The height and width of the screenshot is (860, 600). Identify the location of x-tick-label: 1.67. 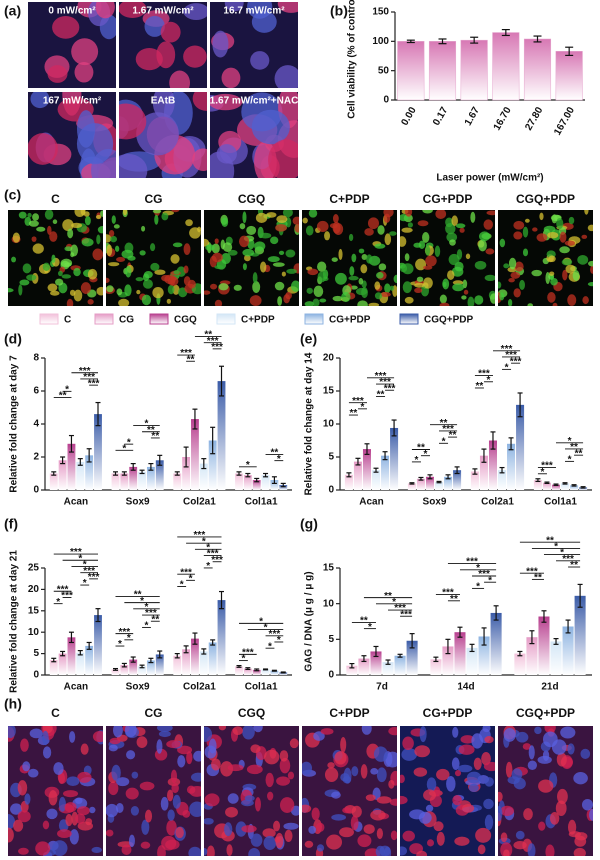
(472, 116).